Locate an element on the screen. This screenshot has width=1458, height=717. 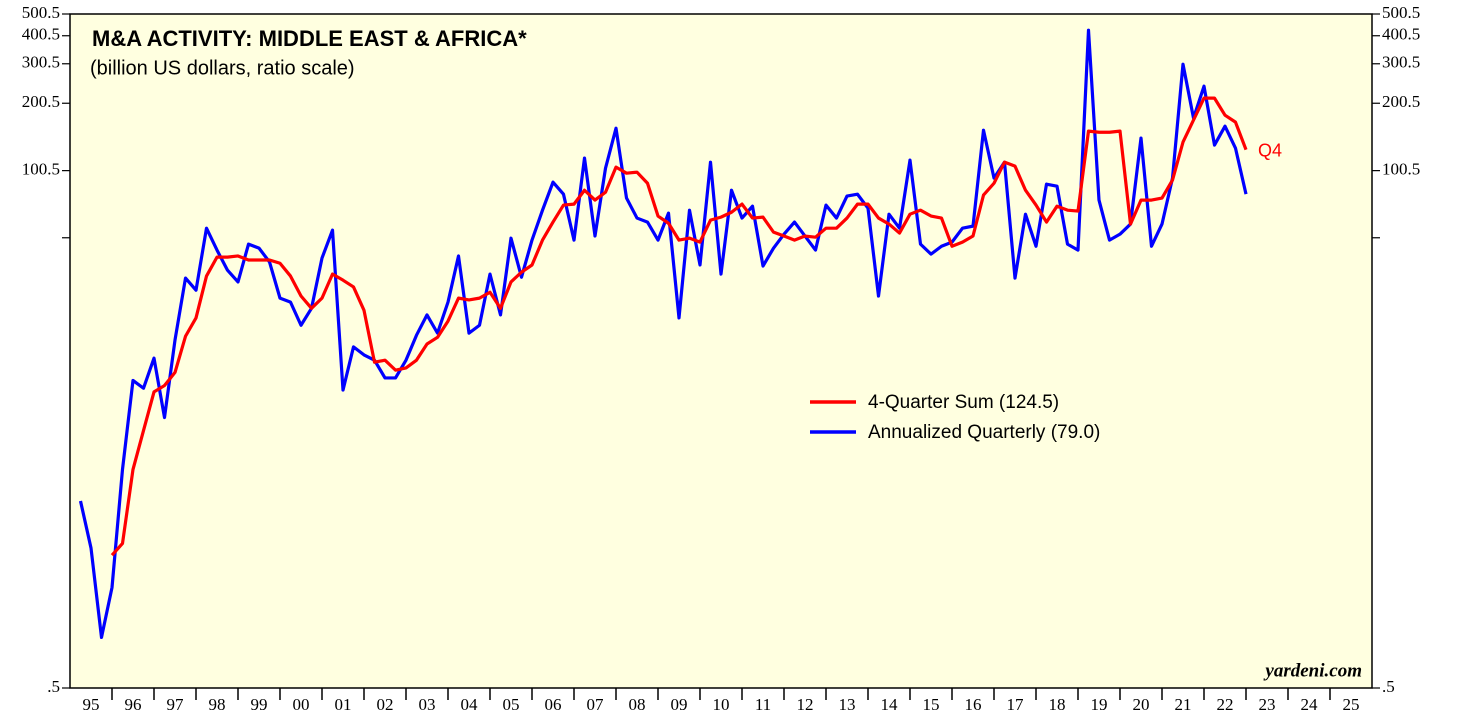
x-tick-label: 07 is located at coordinates (596, 704).